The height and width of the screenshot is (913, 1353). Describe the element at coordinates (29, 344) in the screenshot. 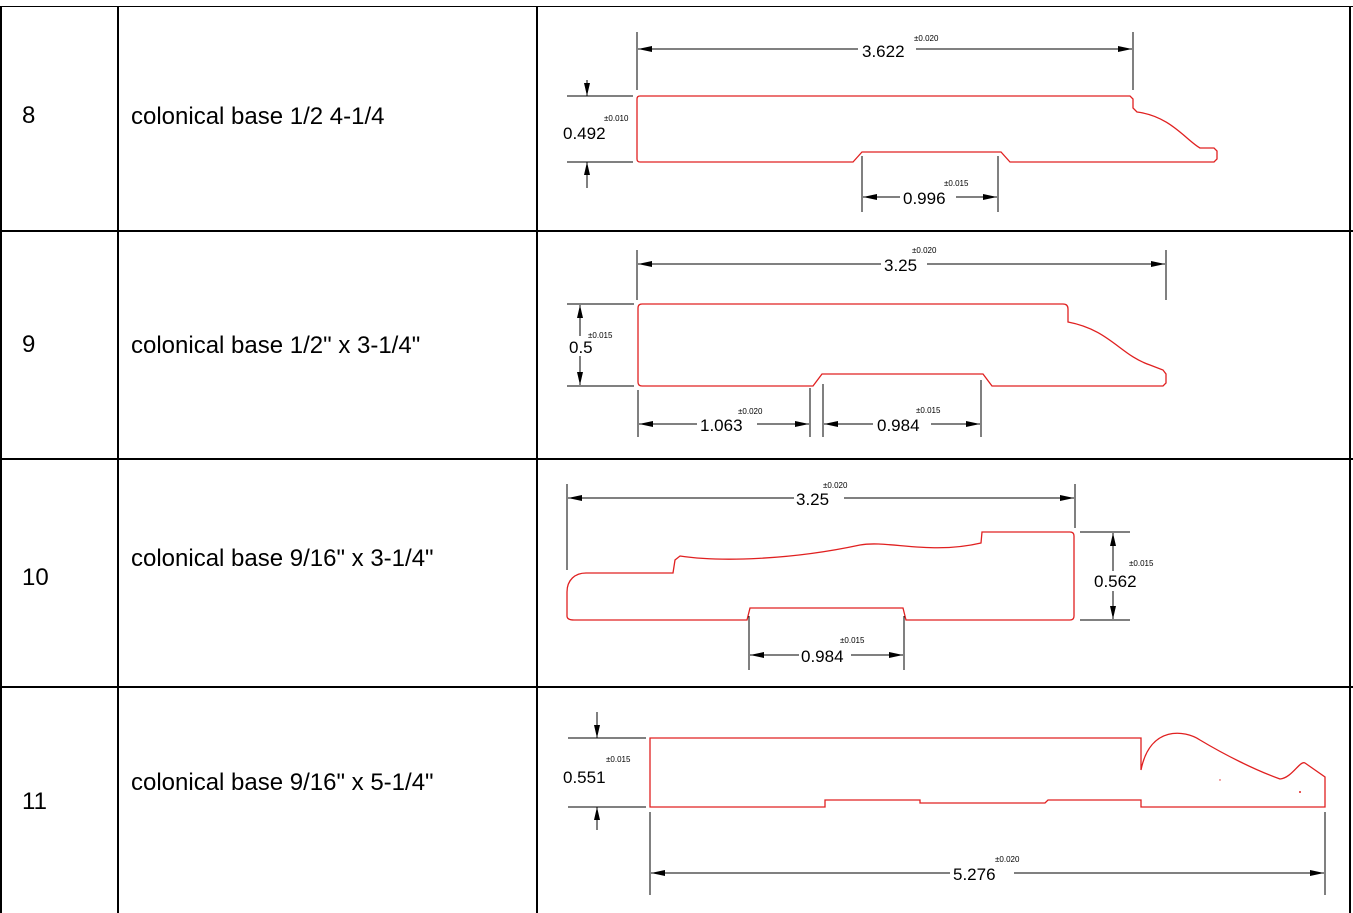

I see `row-number: 9` at that location.